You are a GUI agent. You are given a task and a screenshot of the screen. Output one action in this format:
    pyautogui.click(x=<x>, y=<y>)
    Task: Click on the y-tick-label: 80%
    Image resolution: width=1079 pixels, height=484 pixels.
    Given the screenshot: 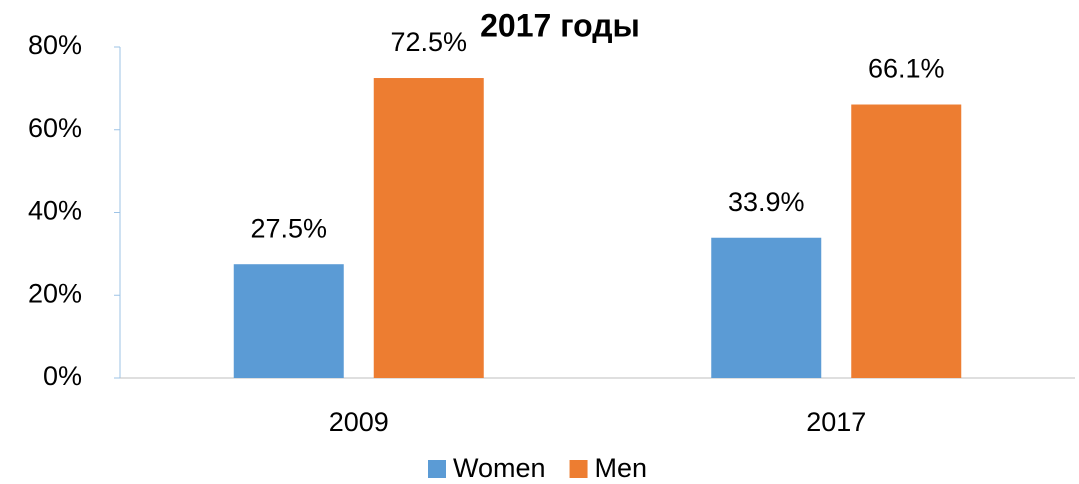 What is the action you would take?
    pyautogui.click(x=55, y=45)
    